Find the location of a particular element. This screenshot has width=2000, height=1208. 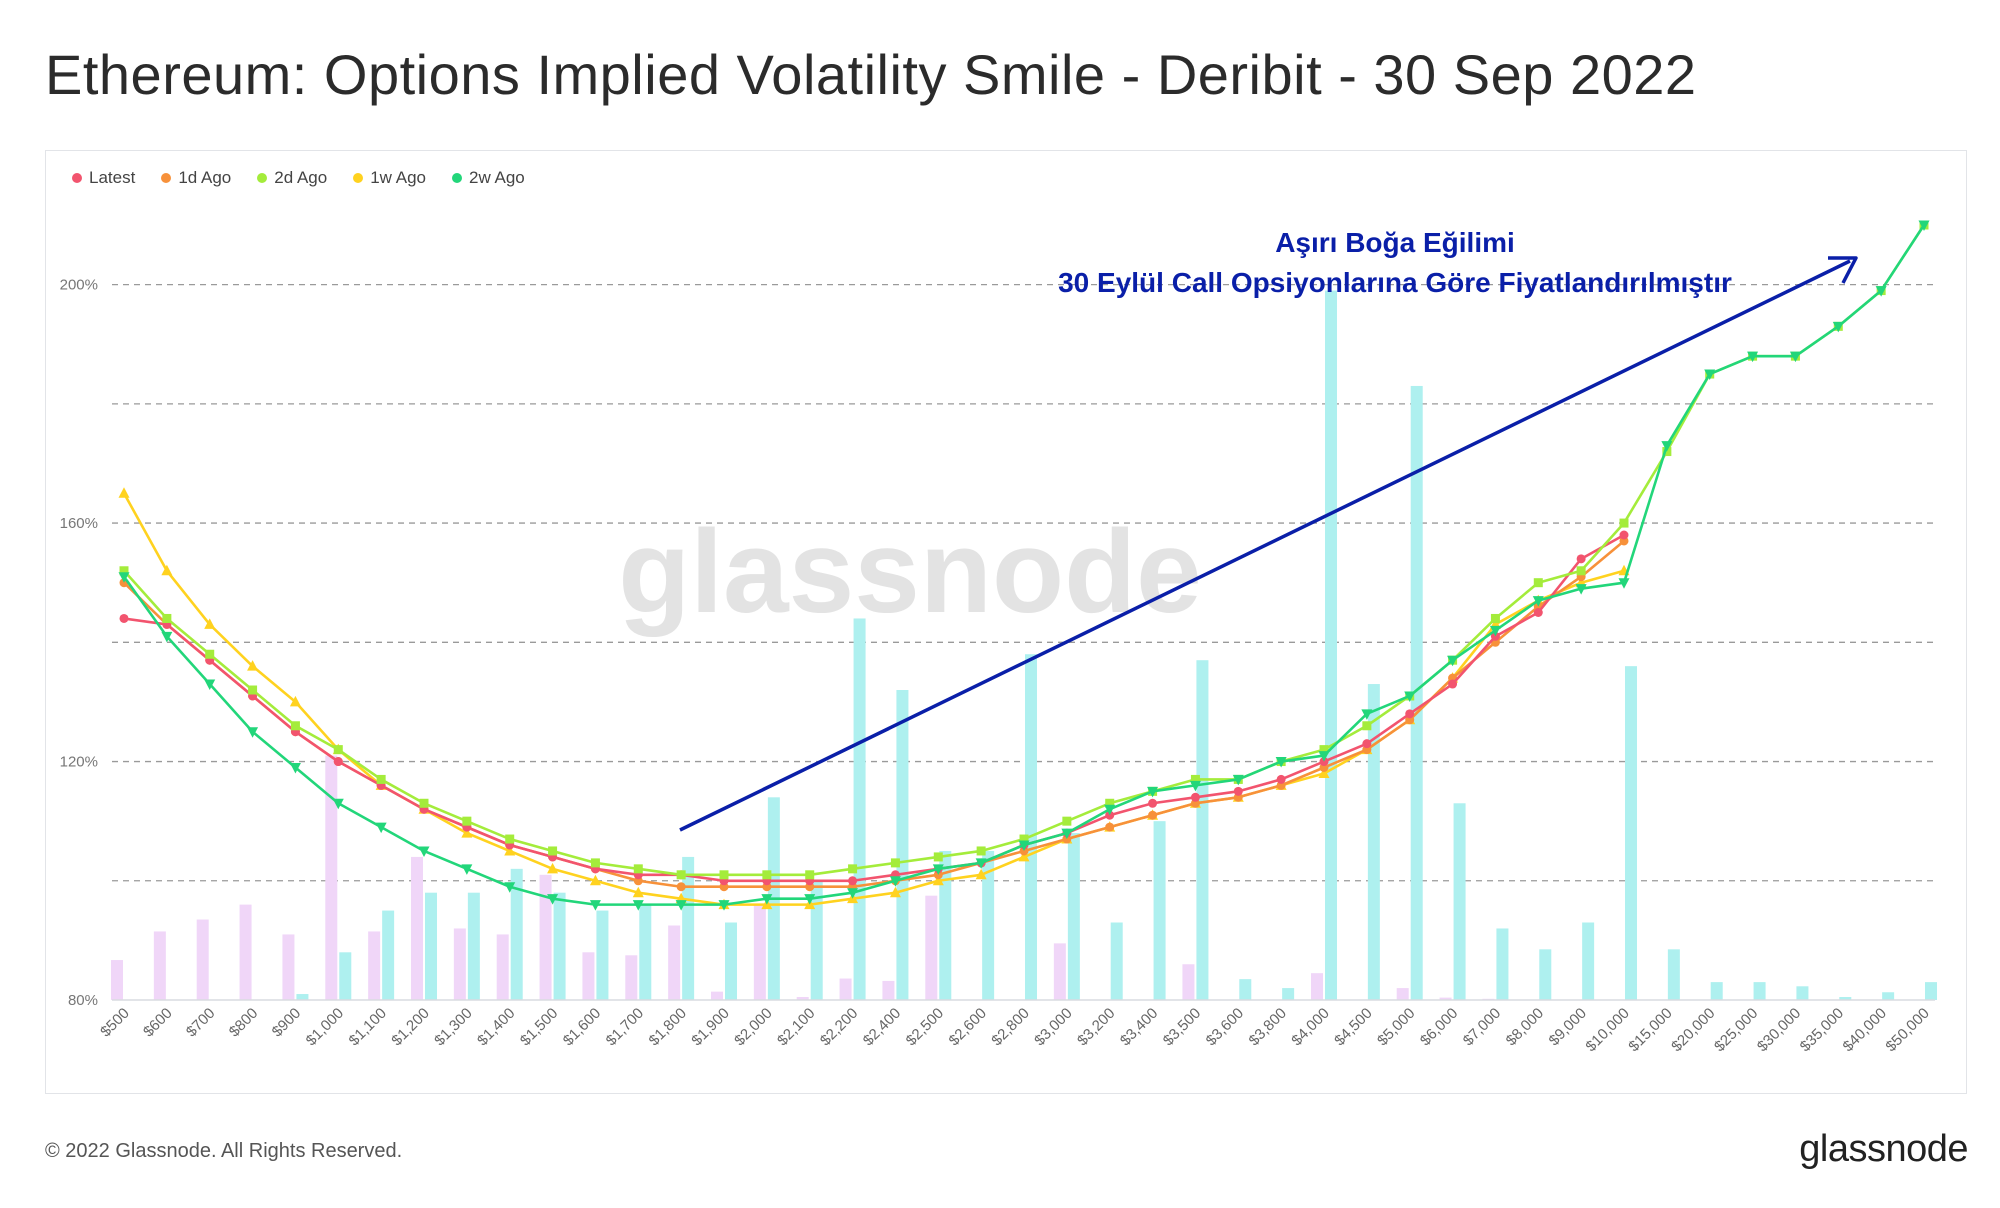

legend-item-2w-ago: 2w Ago is located at coordinates (488, 178).